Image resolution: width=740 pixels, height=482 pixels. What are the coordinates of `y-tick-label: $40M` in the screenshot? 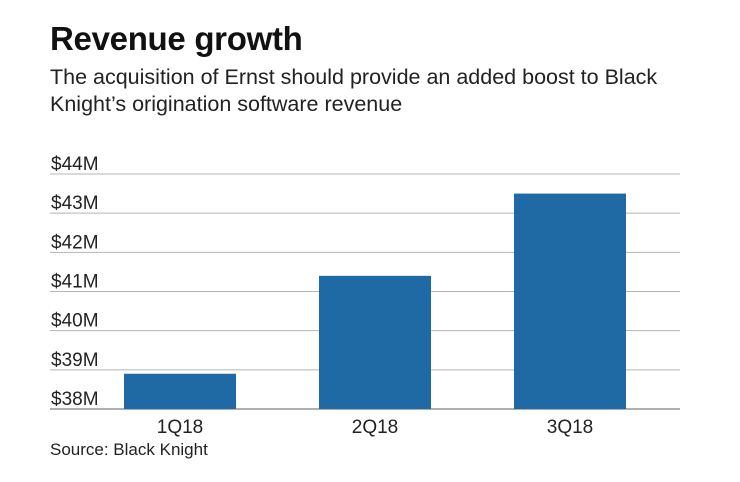 It's located at (75, 321).